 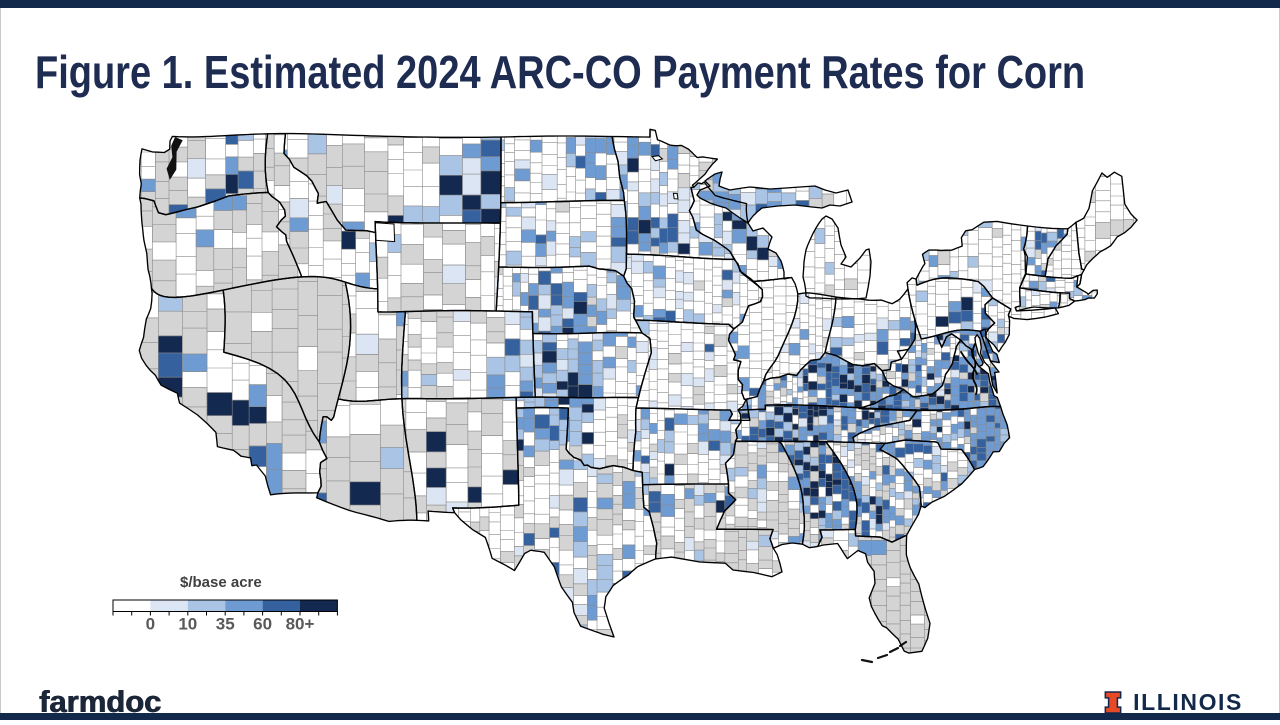 I want to click on svg-text: 60, so click(x=262, y=624).